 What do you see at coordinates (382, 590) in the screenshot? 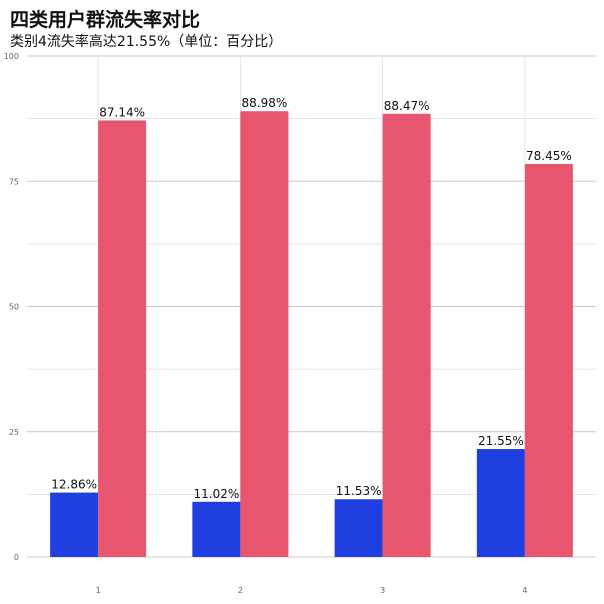
I see `x-tick-label: 3` at bounding box center [382, 590].